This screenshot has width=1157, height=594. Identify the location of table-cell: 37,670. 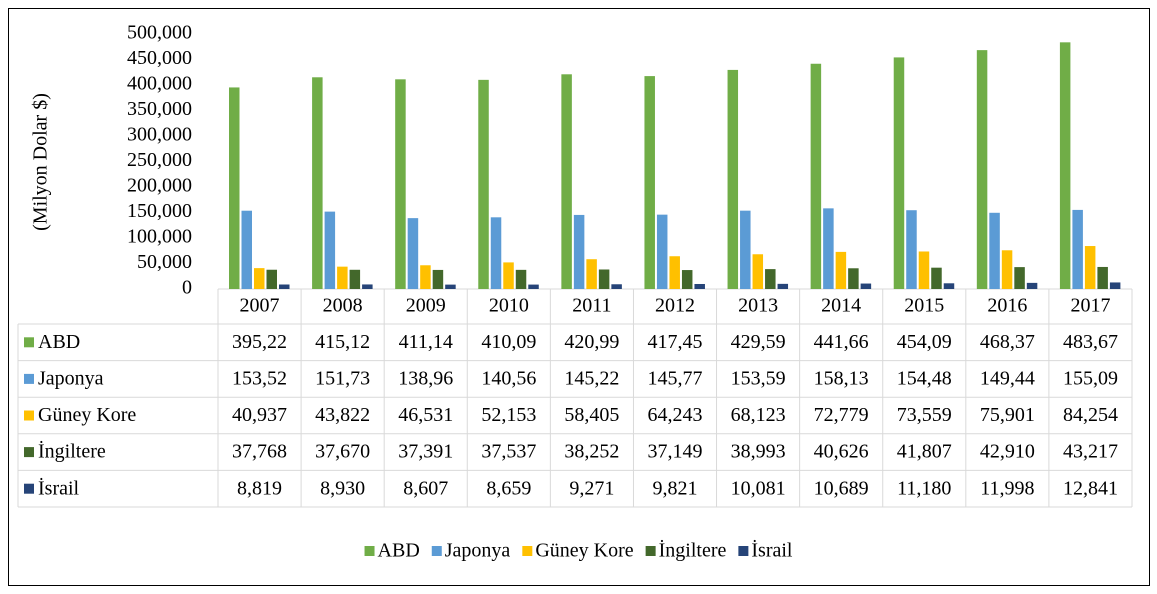
(342, 452).